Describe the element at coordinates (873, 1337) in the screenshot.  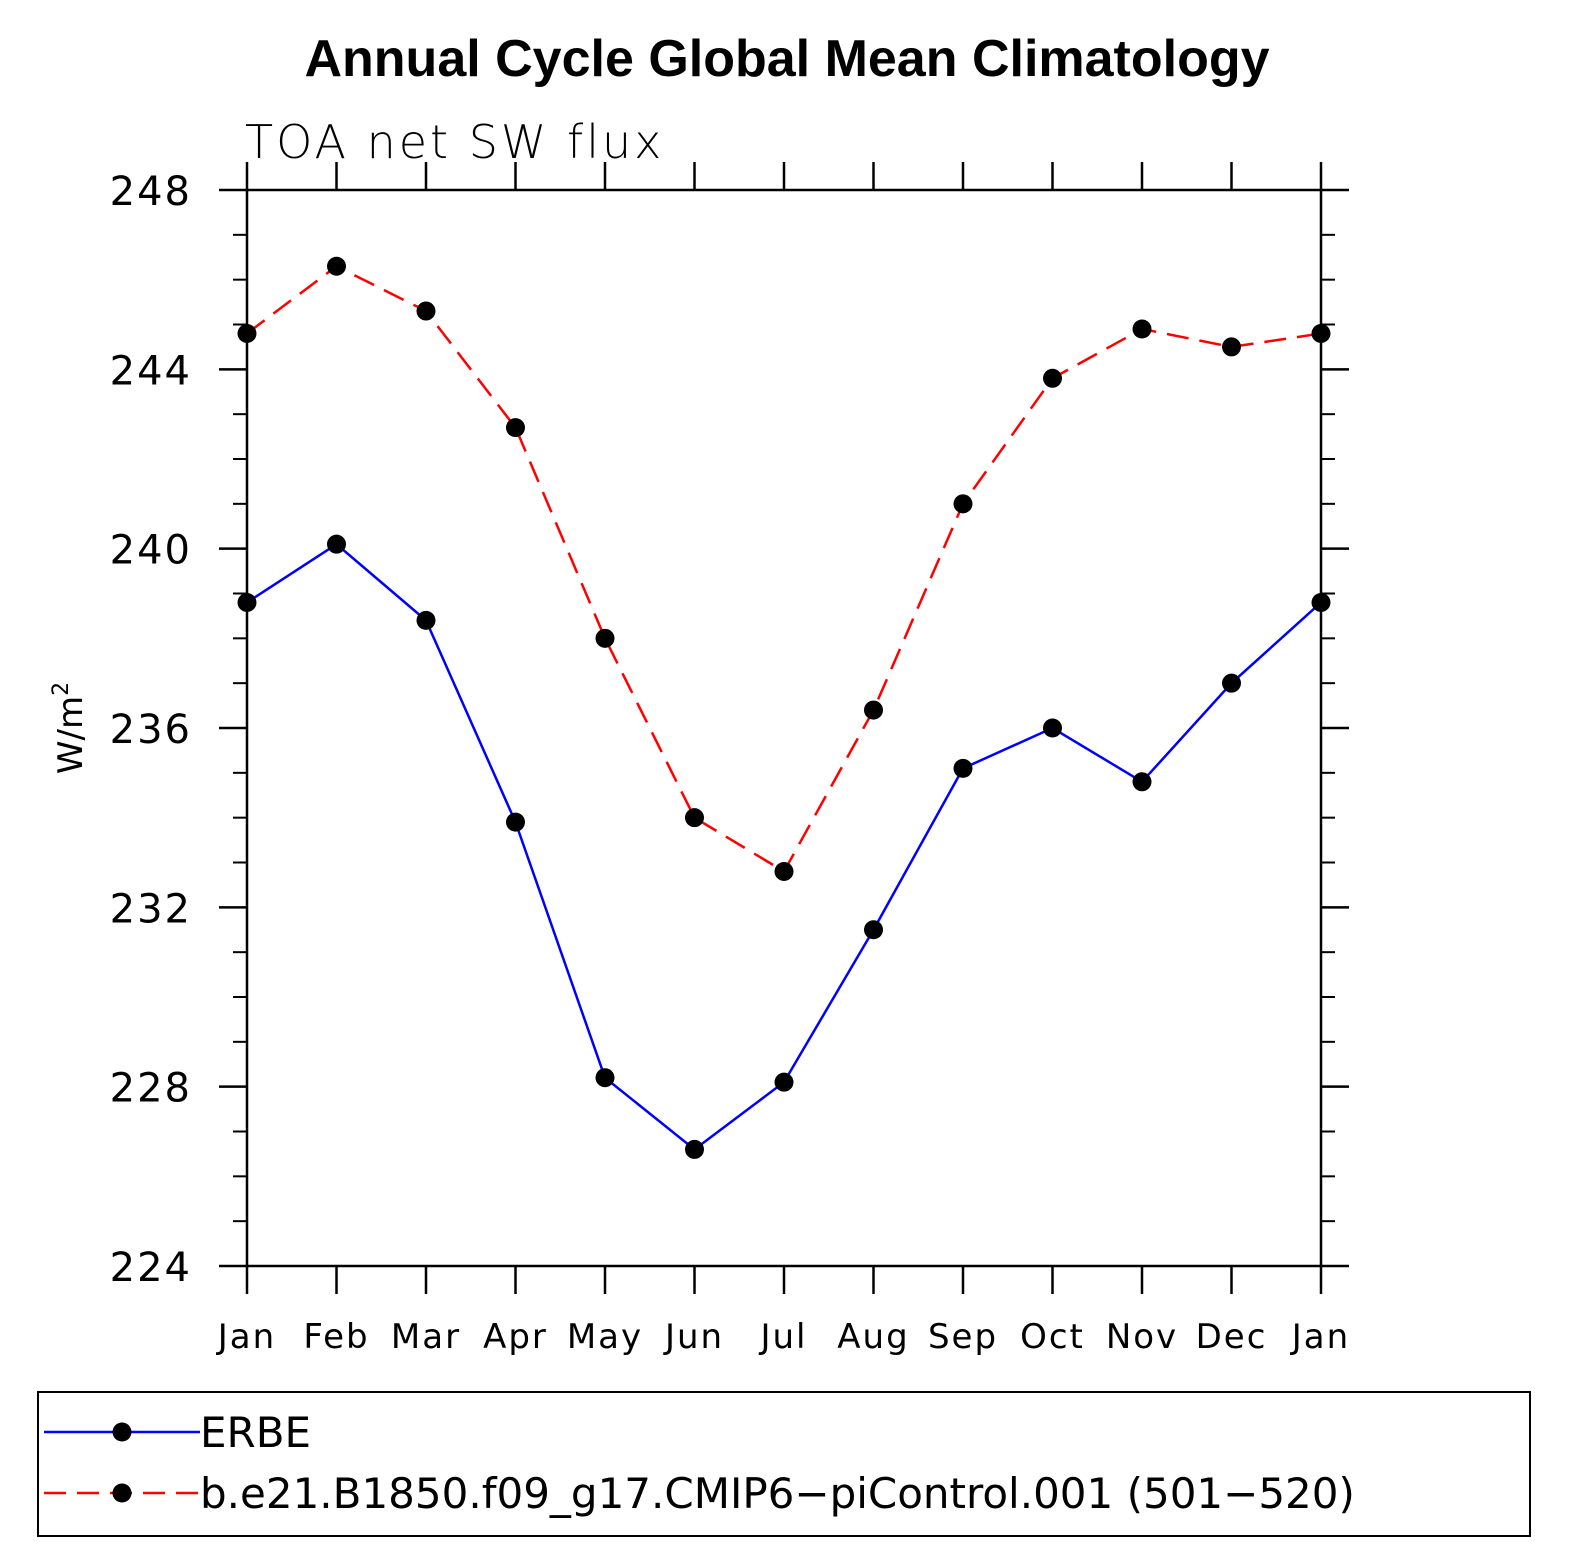
I see `x-tick-label: Aug` at that location.